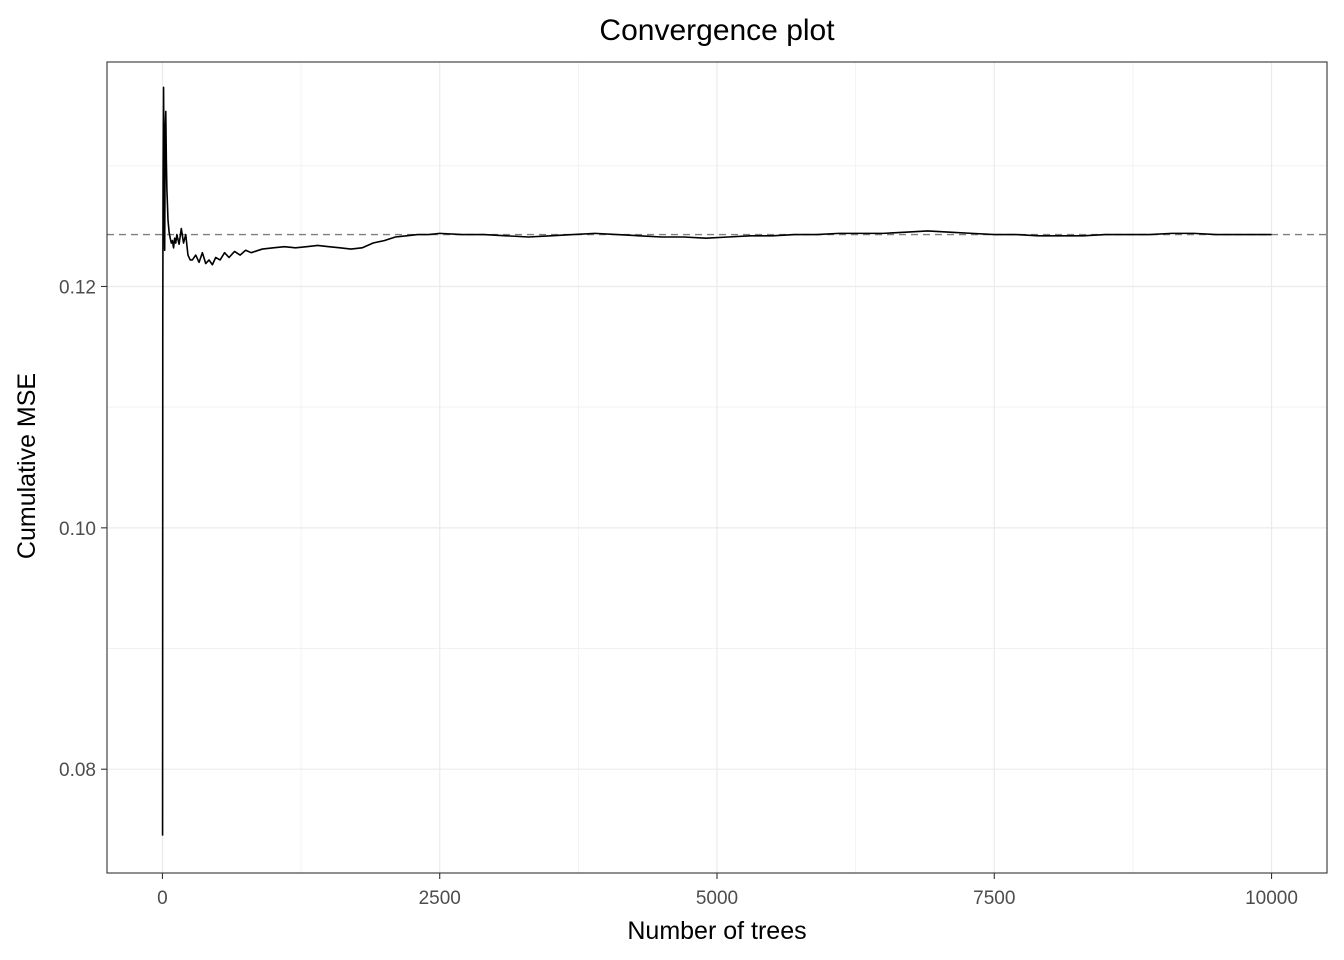 This screenshot has width=1344, height=960. I want to click on x-axis-title: Number of trees, so click(716, 931).